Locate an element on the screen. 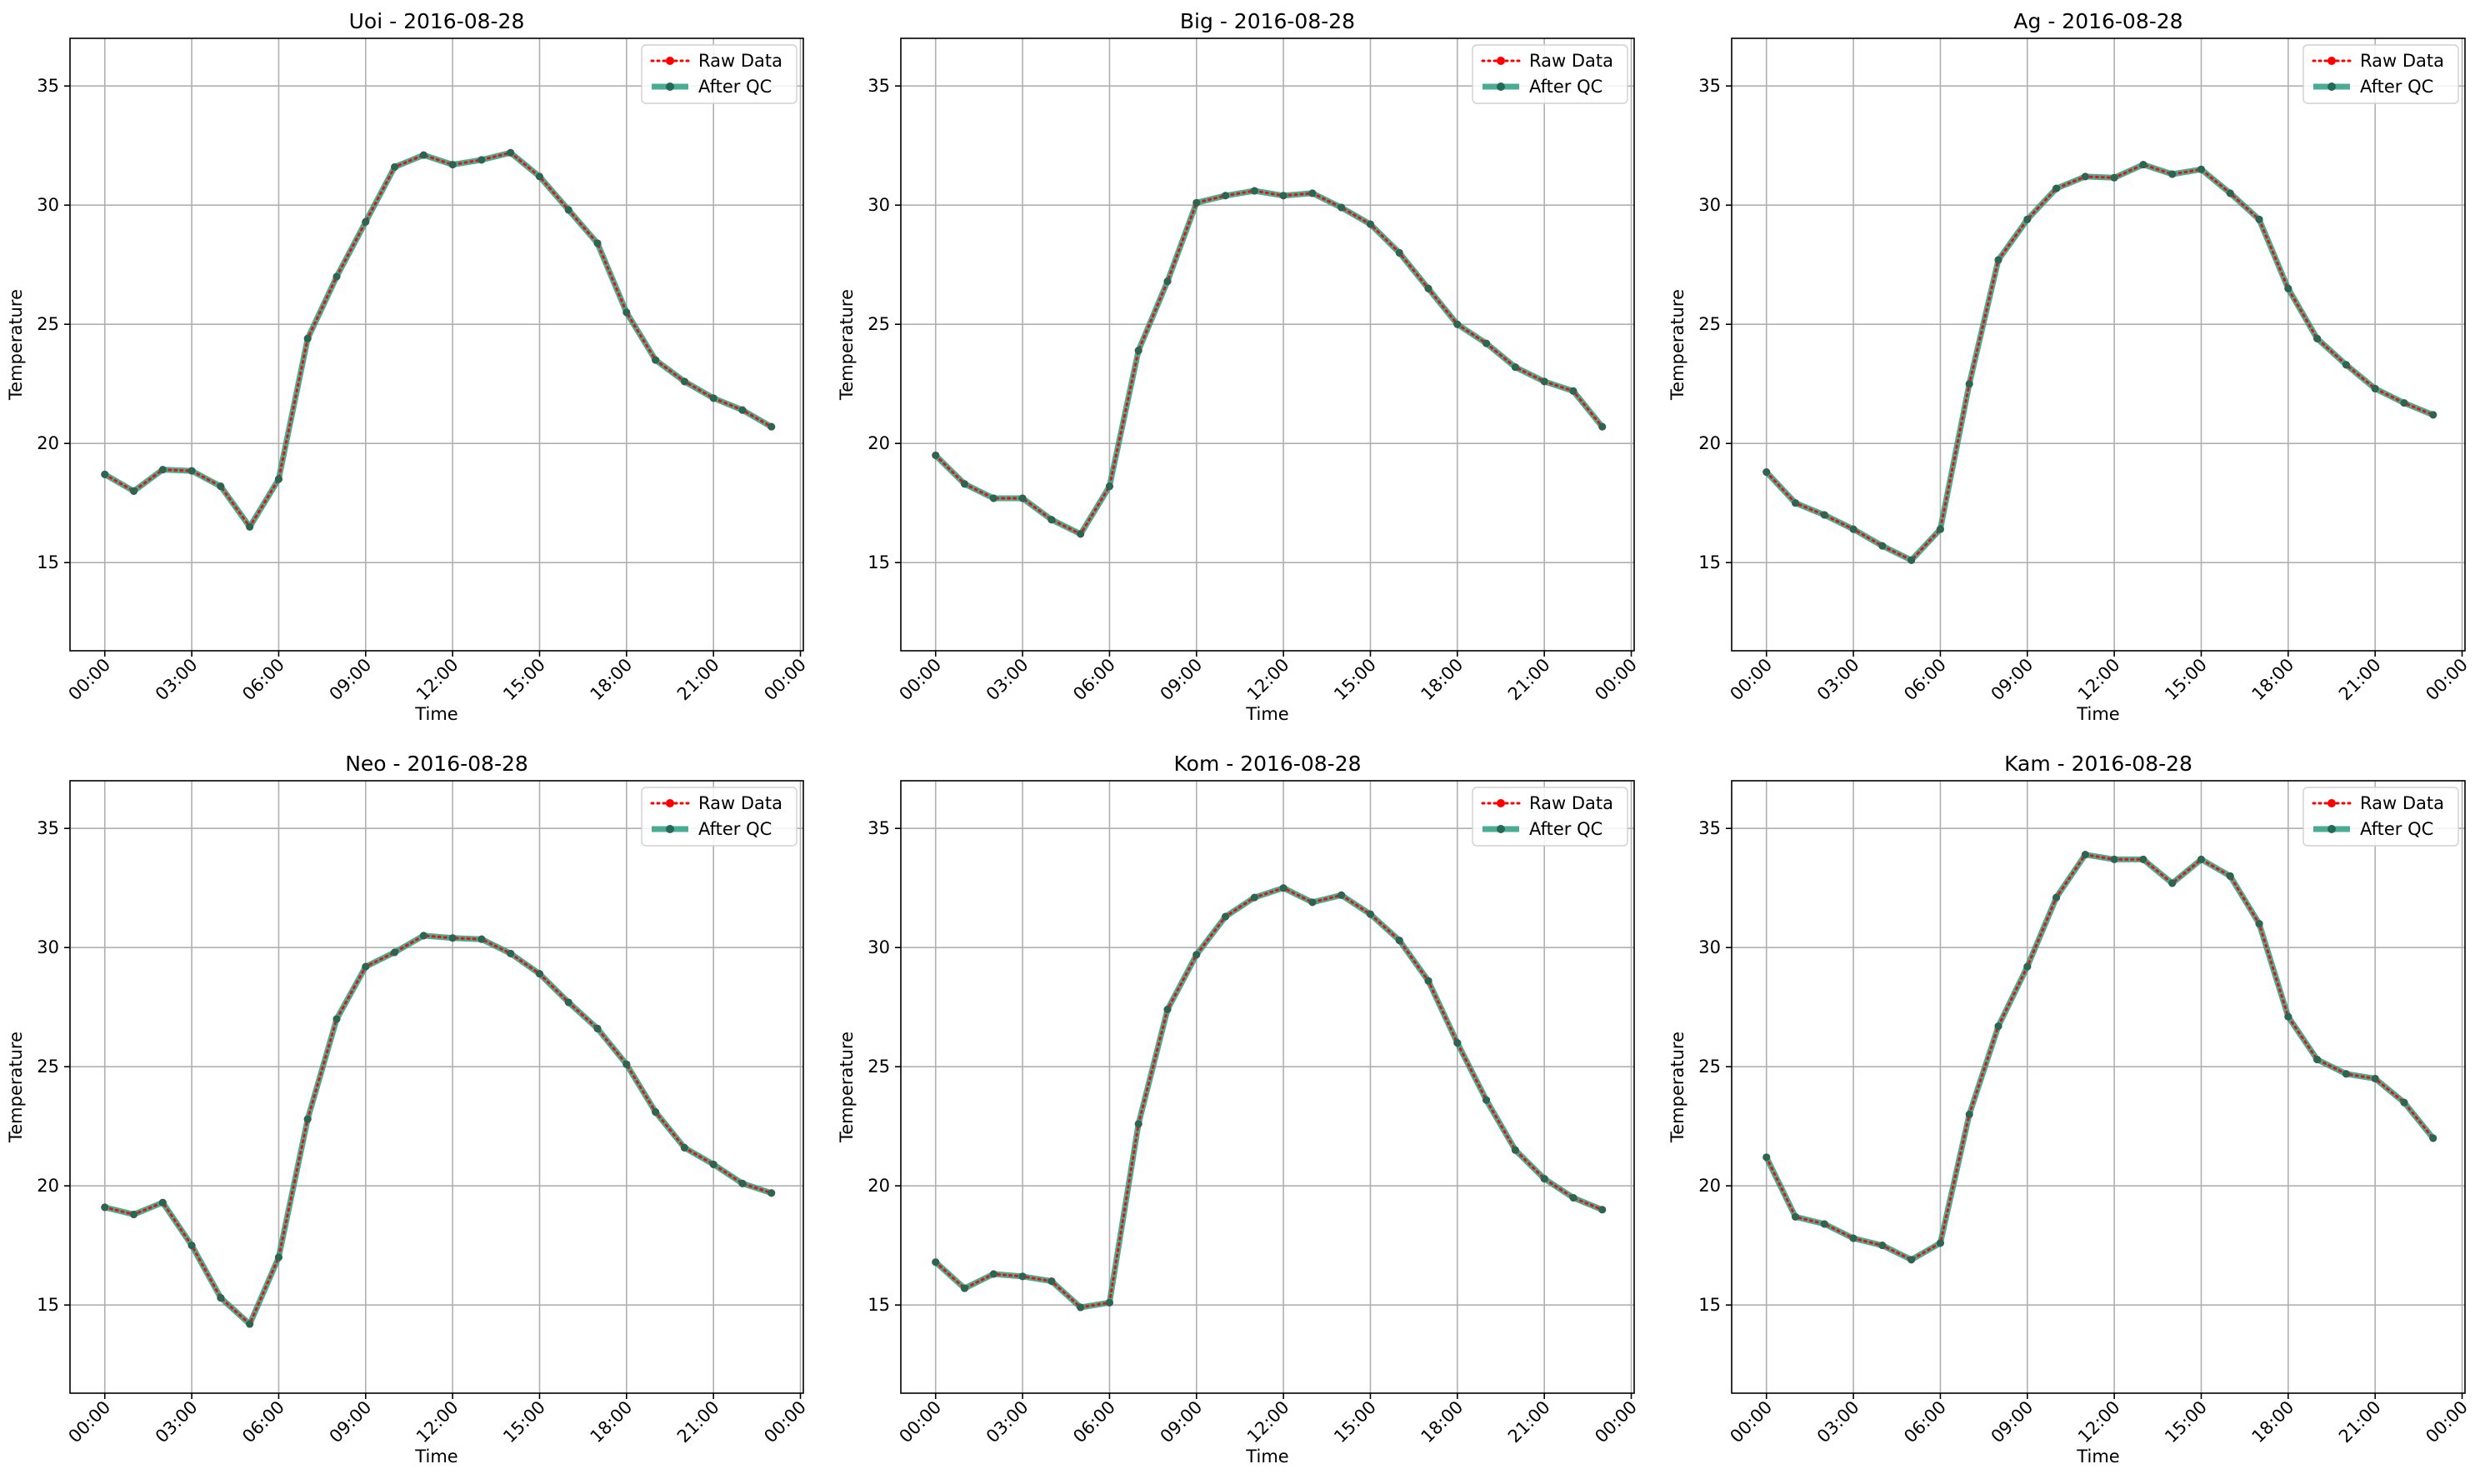 The image size is (2485, 1484). legend-label-raw-data: Raw Data is located at coordinates (1571, 61).